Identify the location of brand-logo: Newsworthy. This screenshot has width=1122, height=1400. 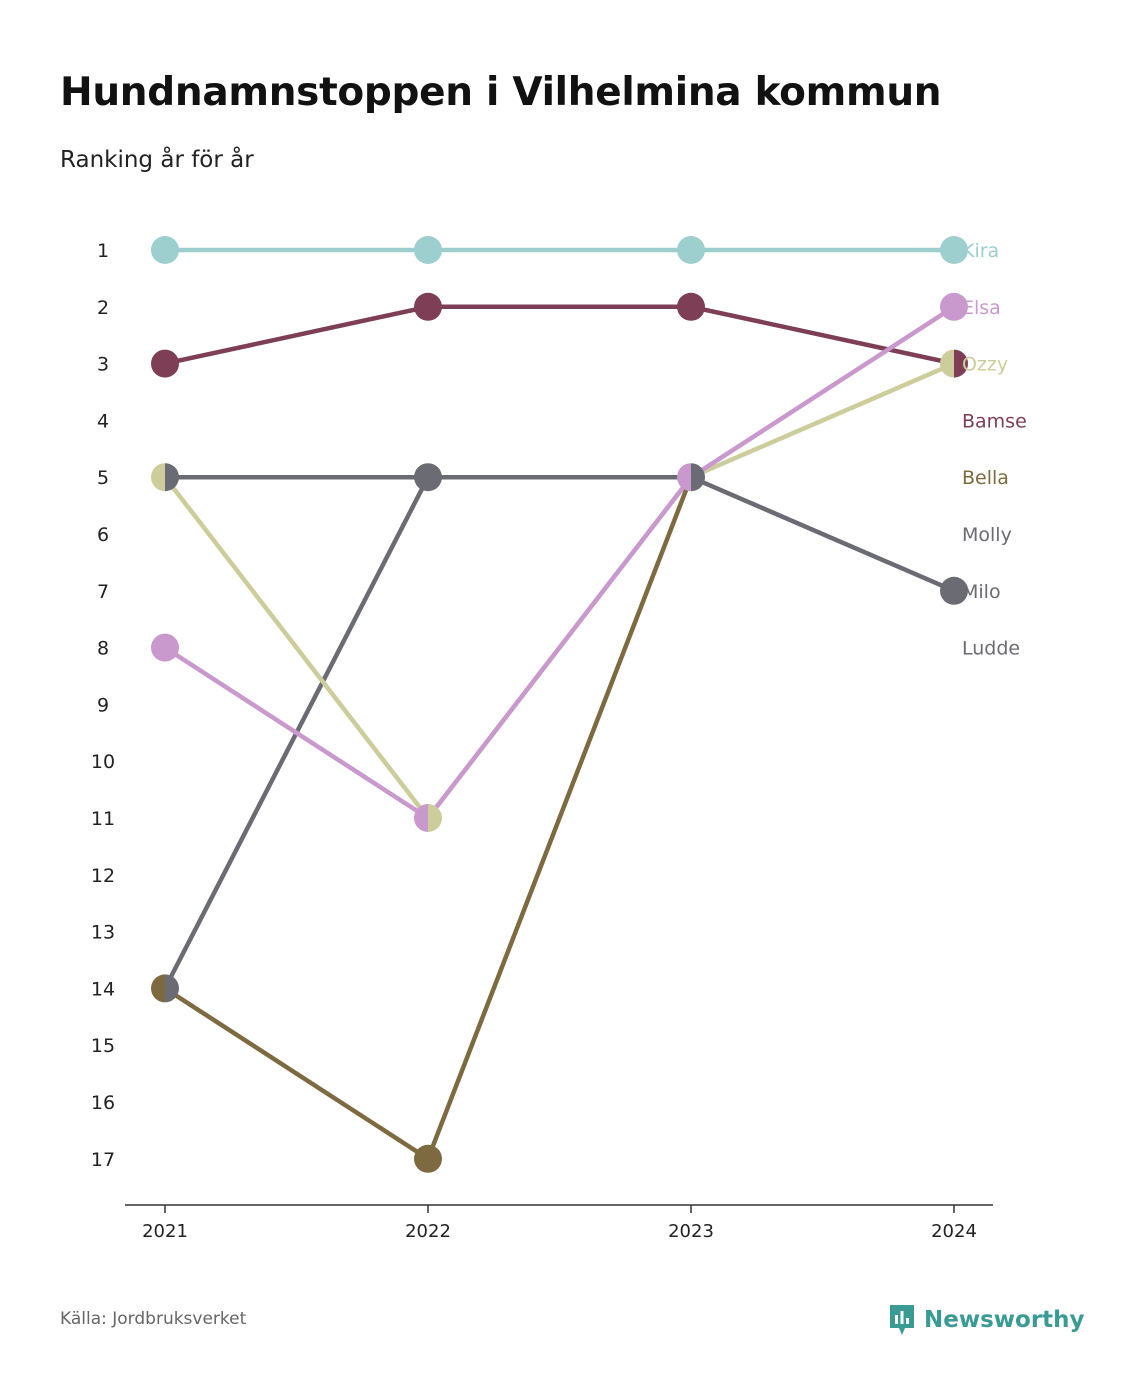
(986, 1320).